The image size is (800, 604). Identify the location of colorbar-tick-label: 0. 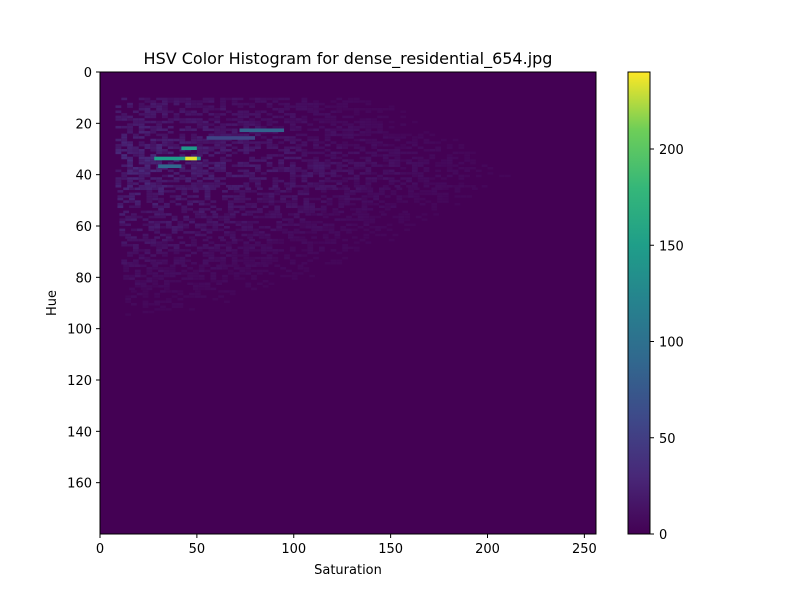
(663, 535).